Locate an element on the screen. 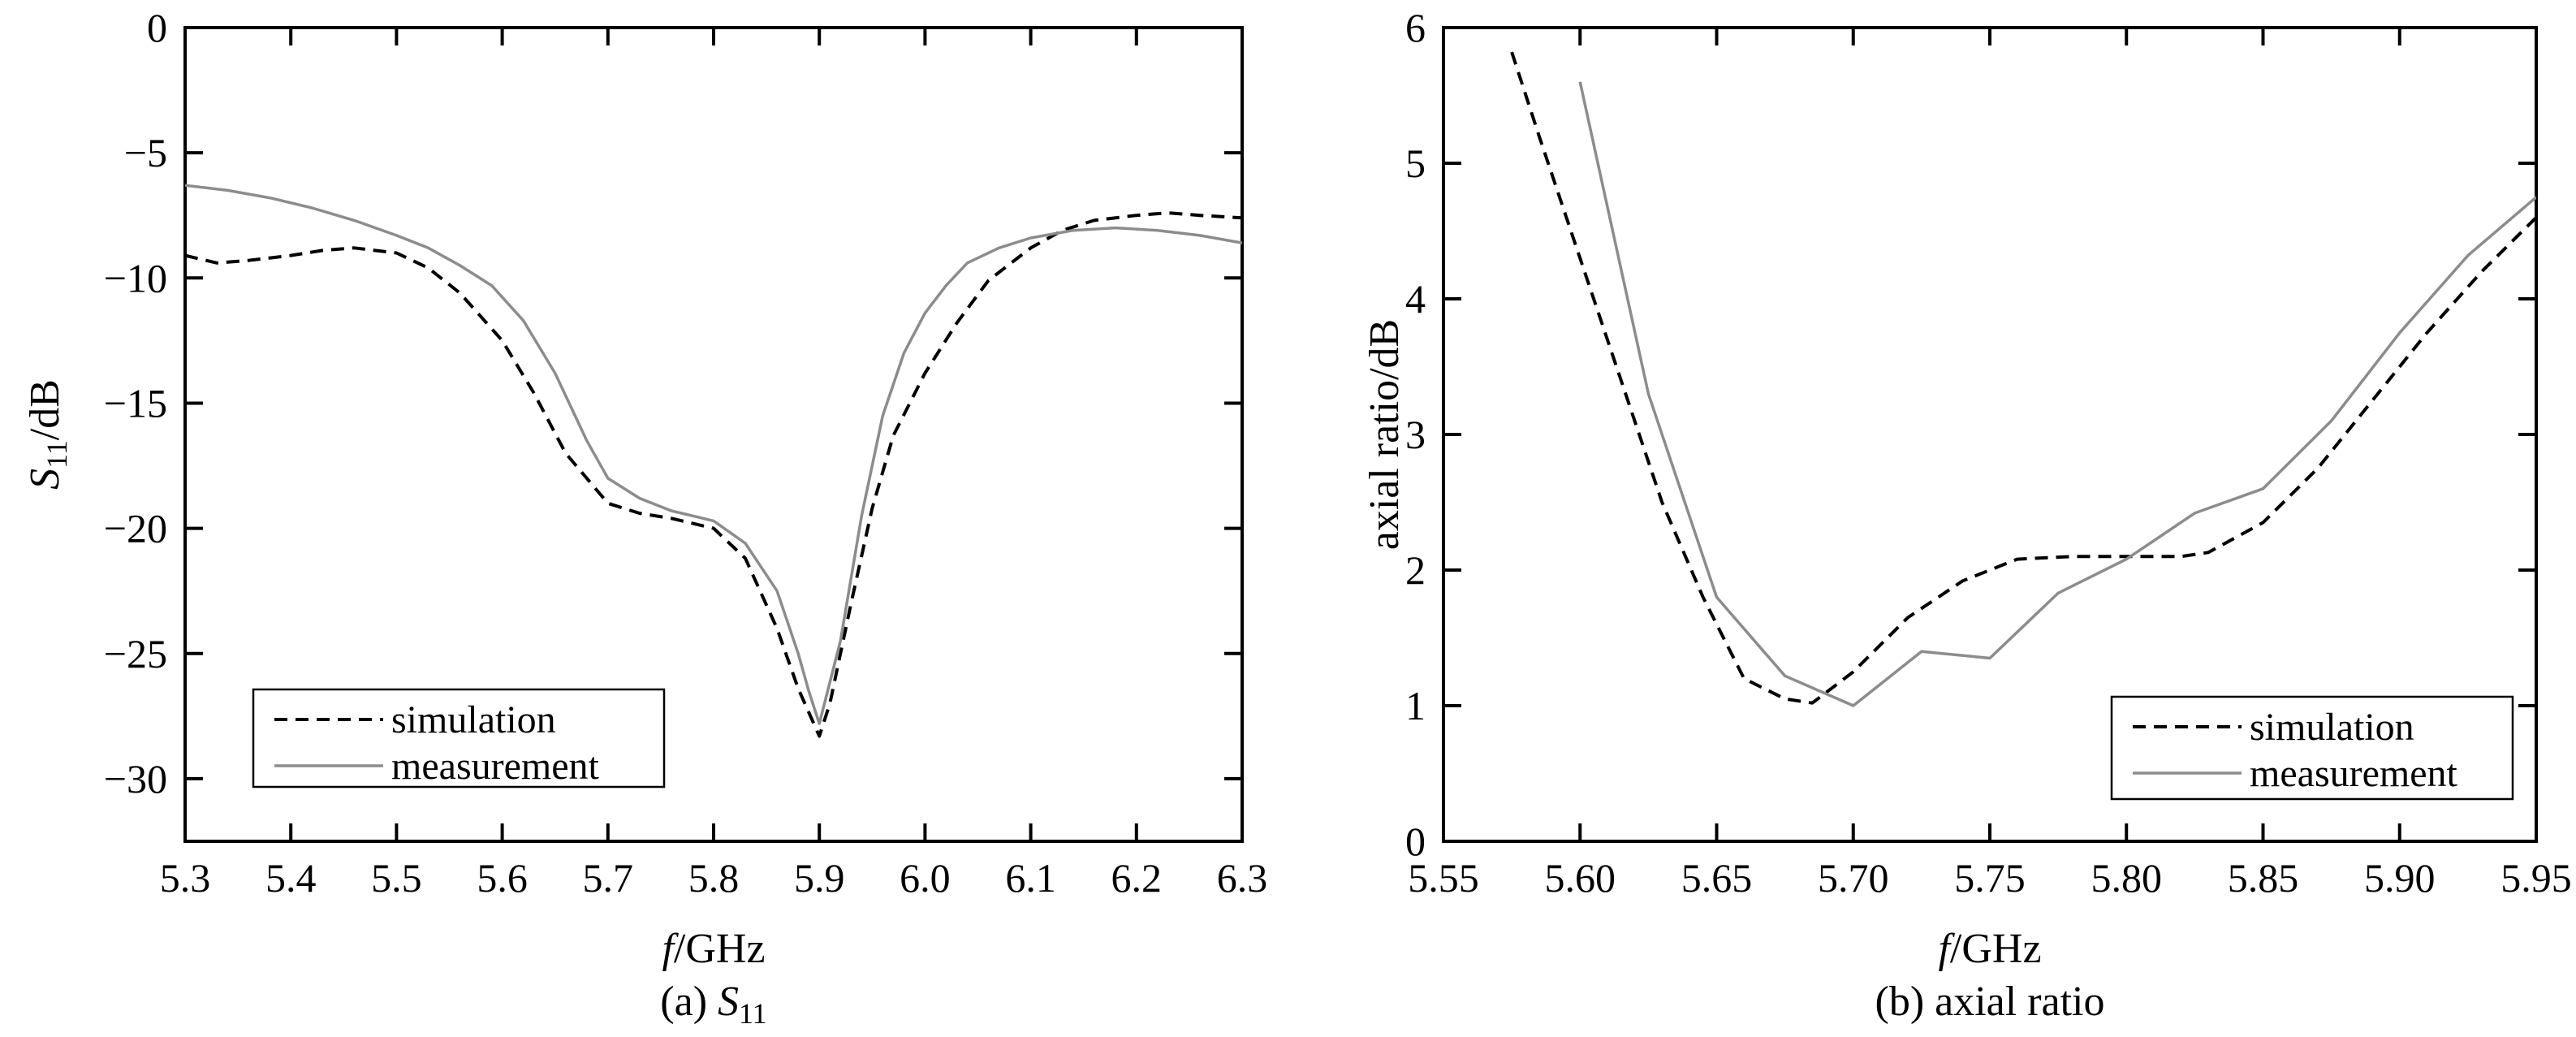 This screenshot has height=1037, width=2576. x-tick-label: 5.6 is located at coordinates (502, 878).